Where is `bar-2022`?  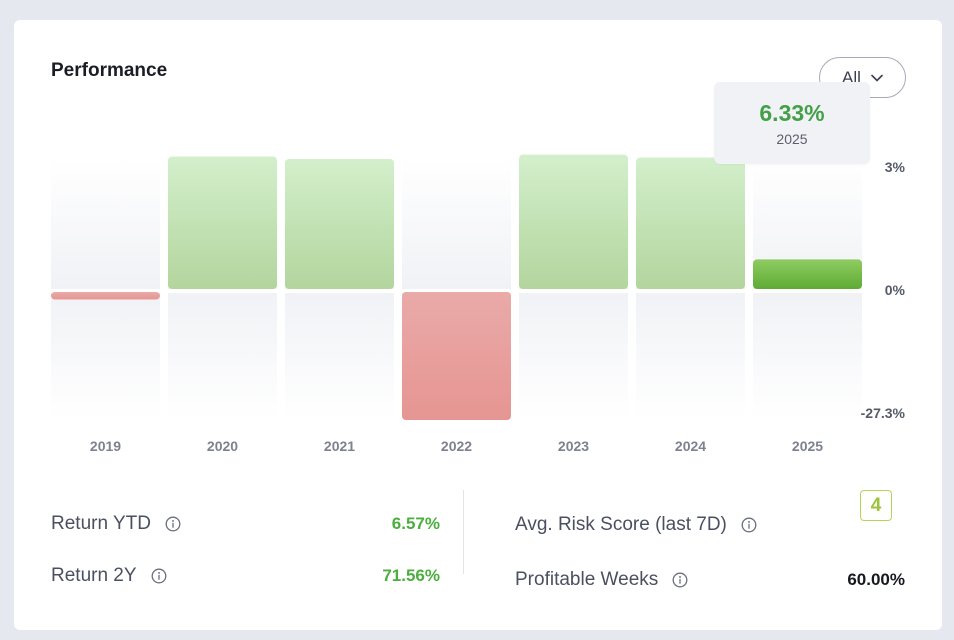
bar-2022 is located at coordinates (456, 356).